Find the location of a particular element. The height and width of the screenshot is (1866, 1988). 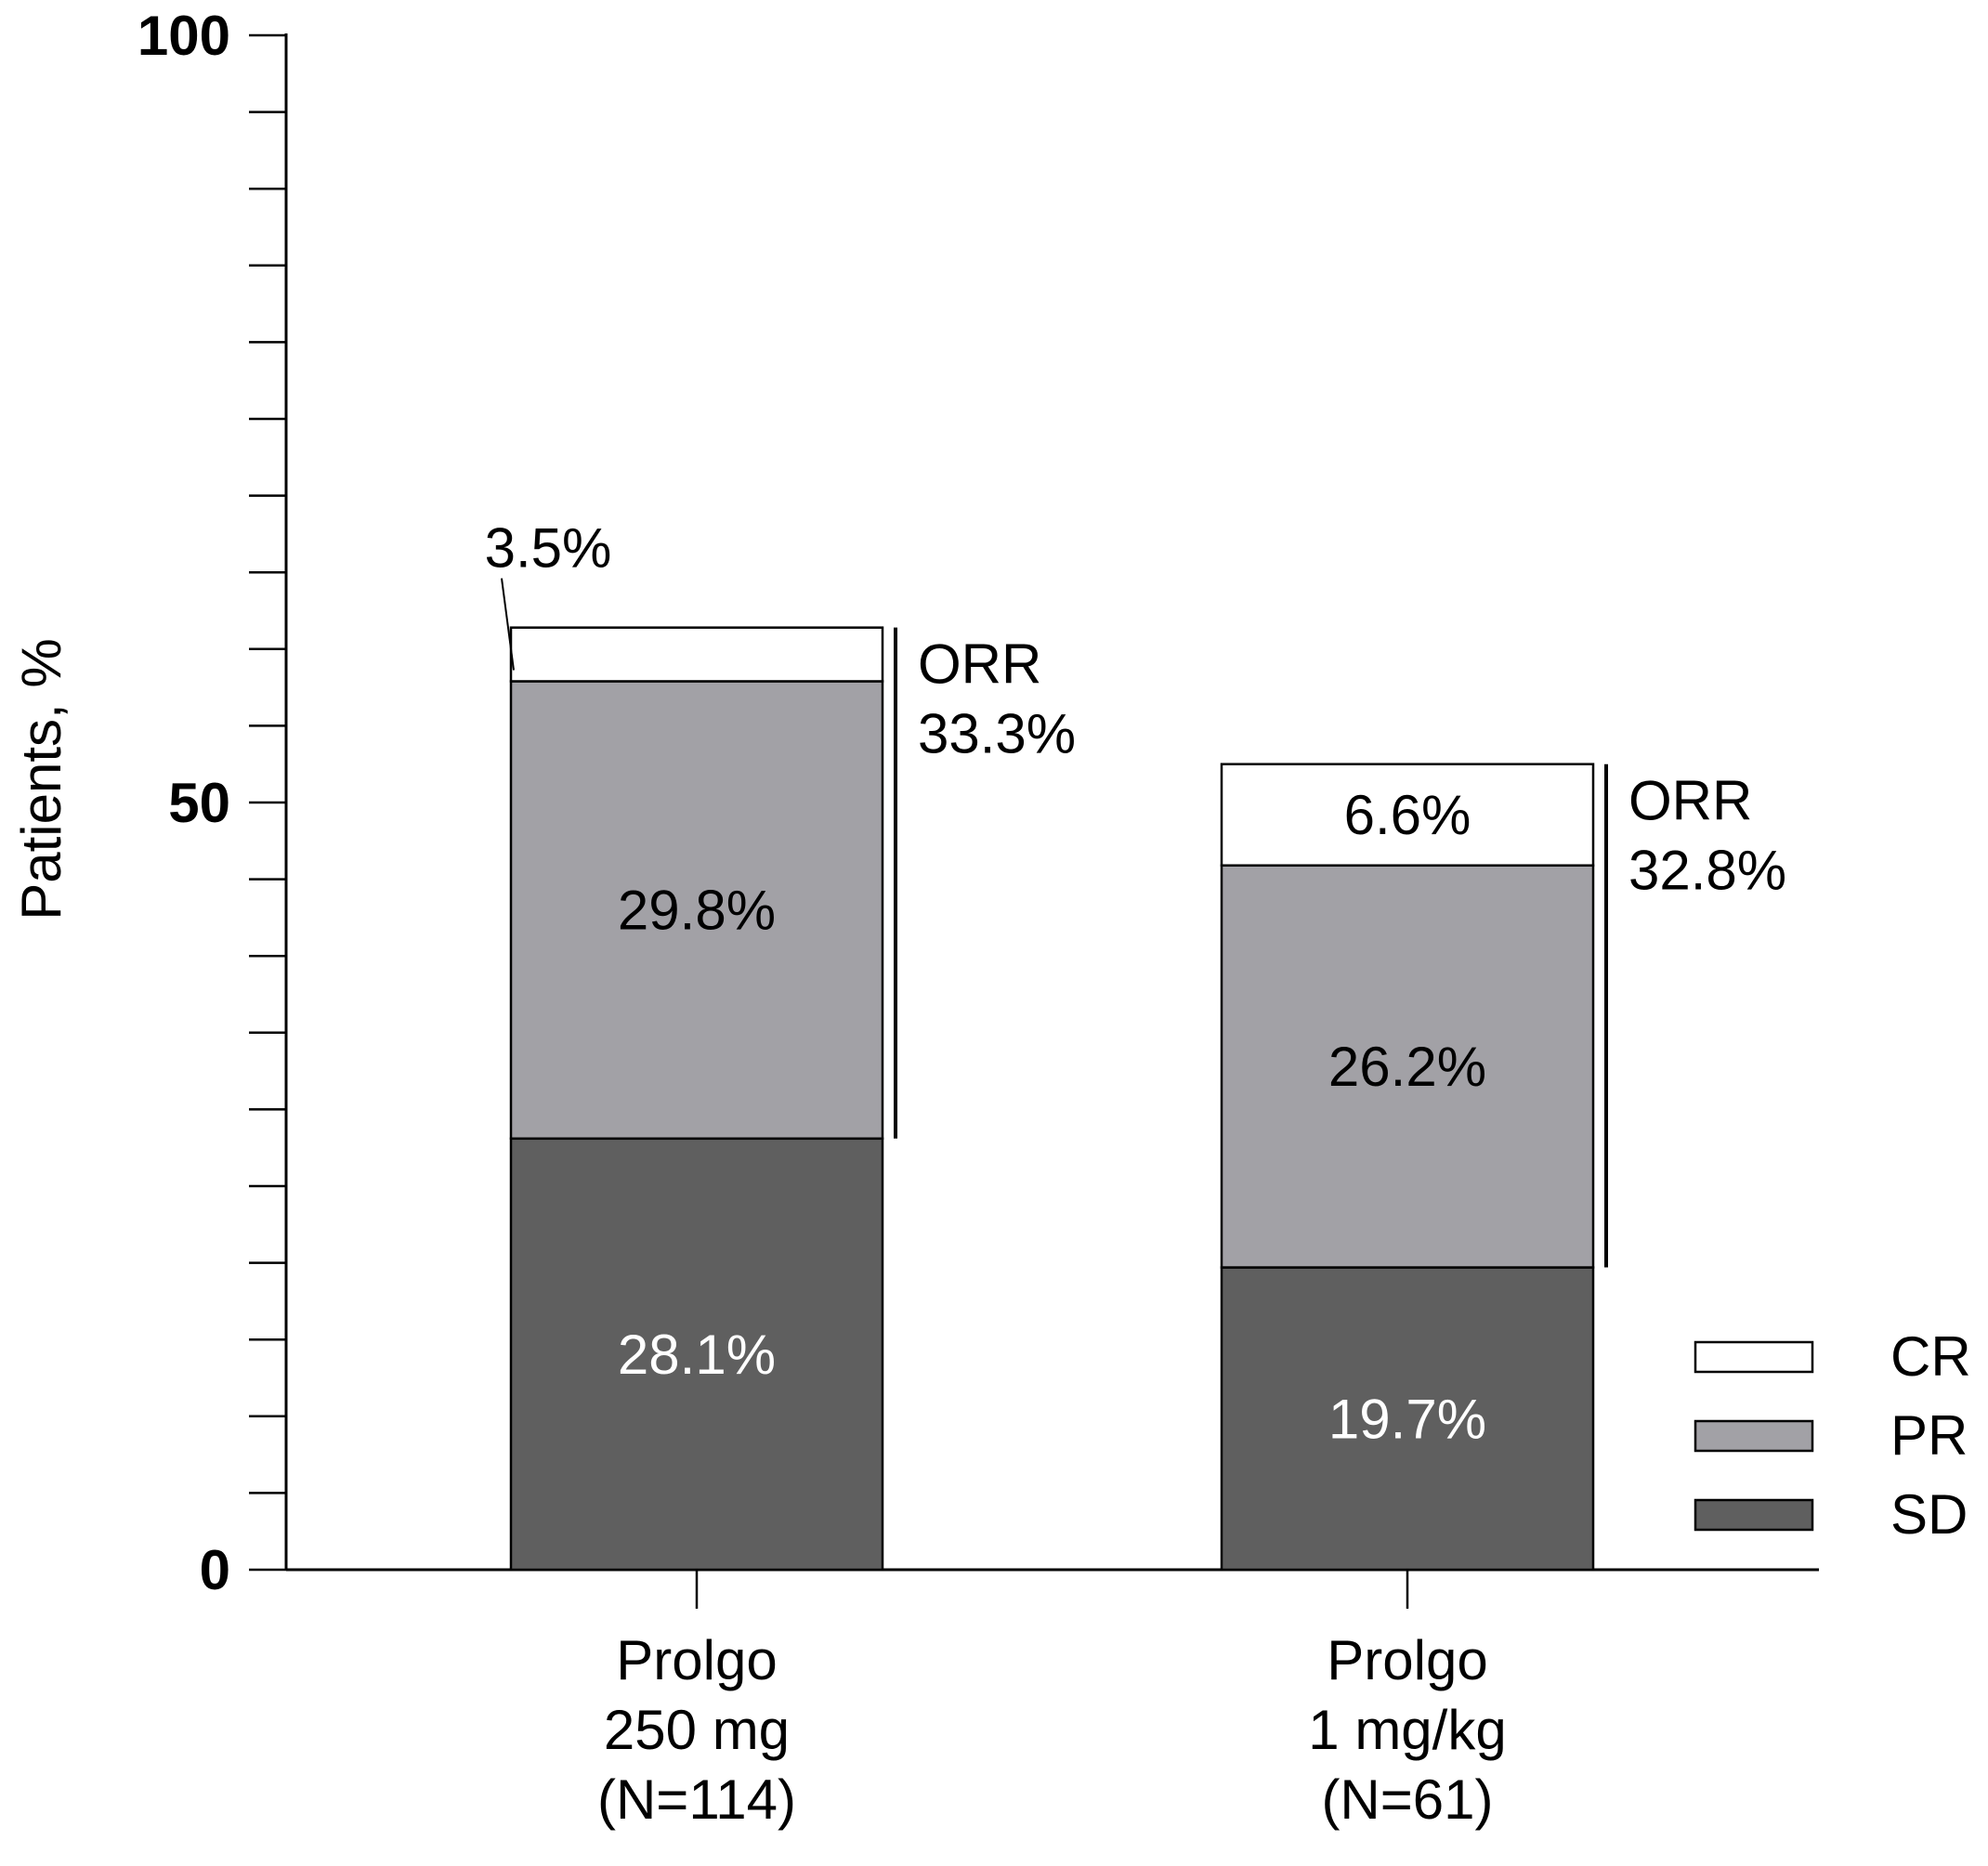

legend-label-pr: PR is located at coordinates (1929, 1435).